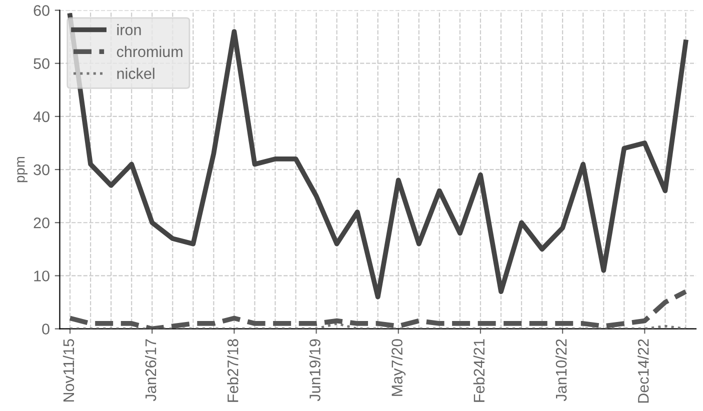 This screenshot has height=411, width=703. Describe the element at coordinates (232, 370) in the screenshot. I see `x-tick-label: Feb27/18` at that location.